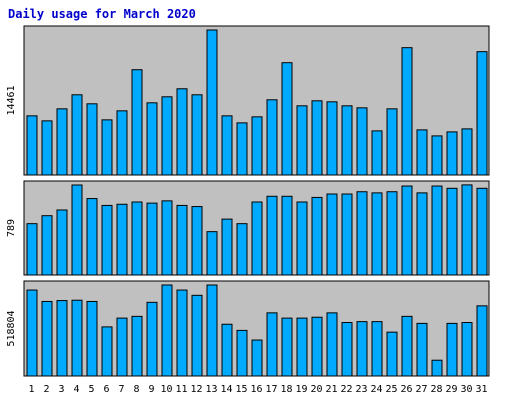  I want to click on svg-text: 518804, so click(11, 328).